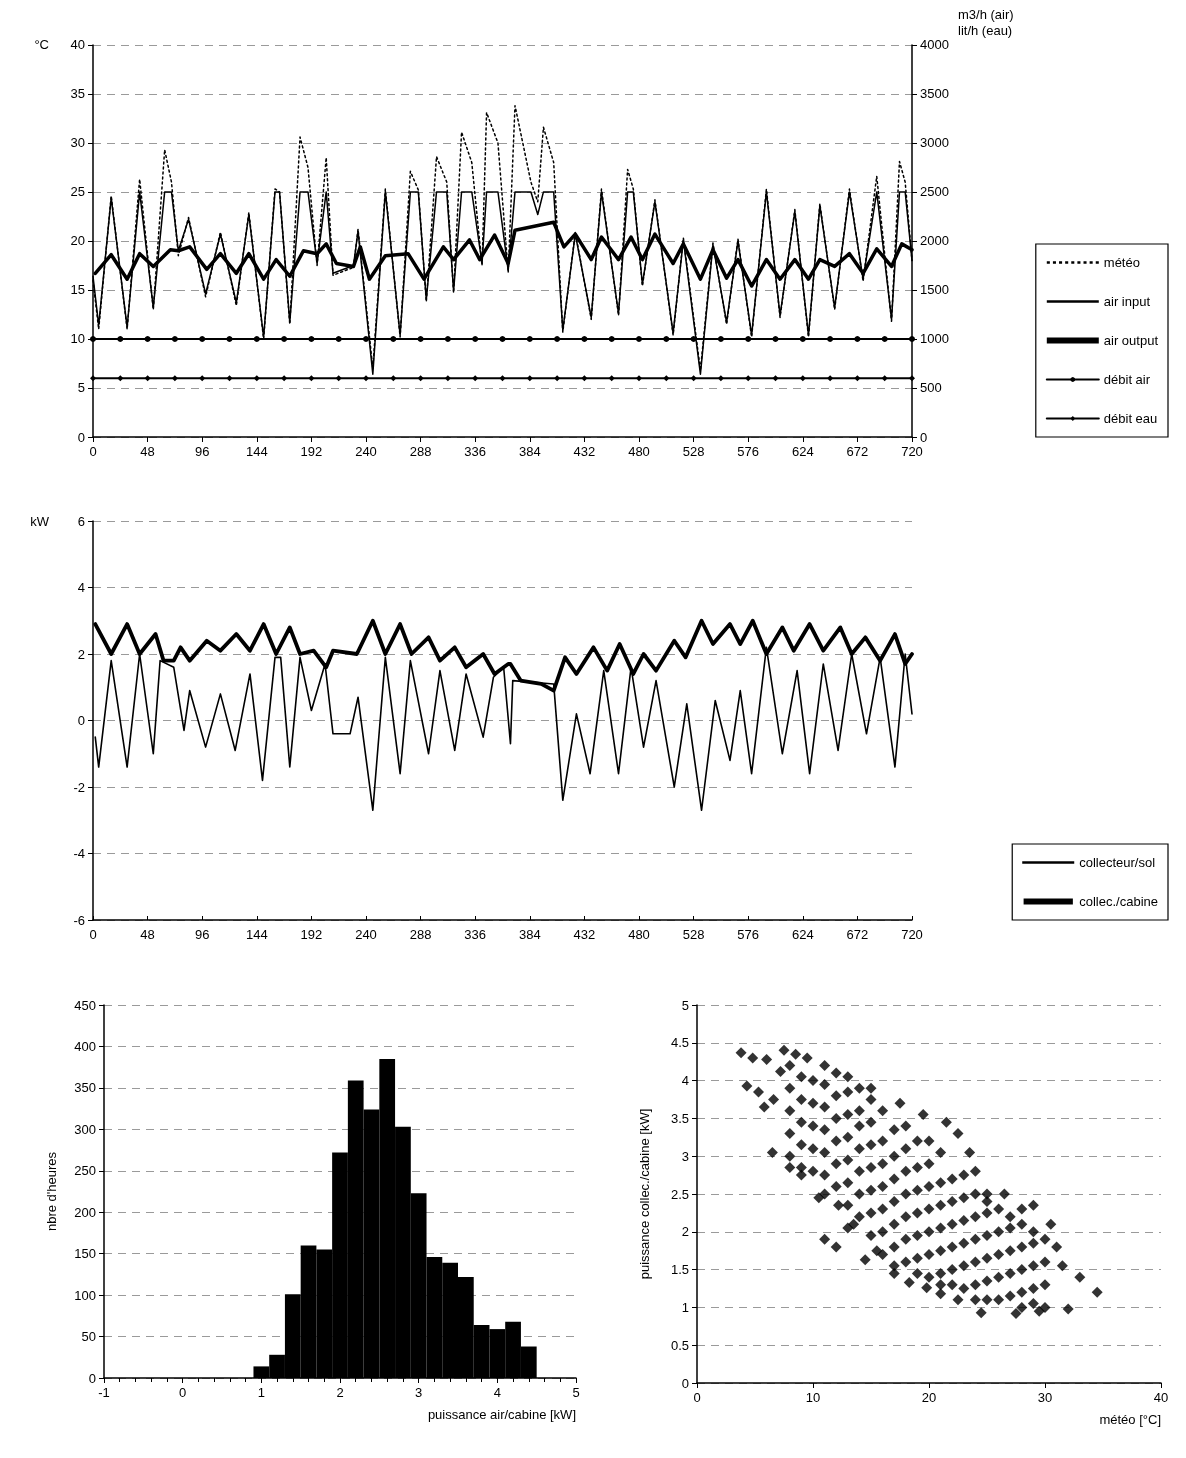  Describe the element at coordinates (51, 1191) in the screenshot. I see `y-axis-title: nbre d'heures` at that location.